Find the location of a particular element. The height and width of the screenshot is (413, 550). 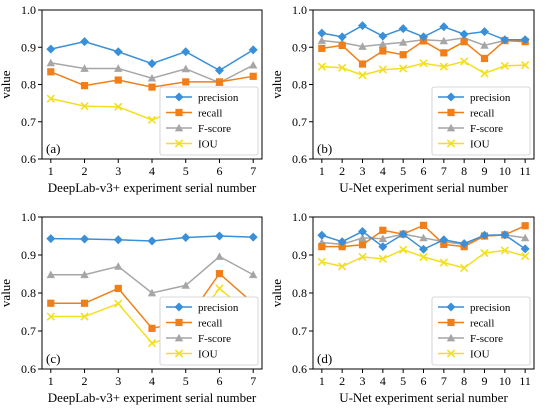

series-recall is located at coordinates (152, 79).